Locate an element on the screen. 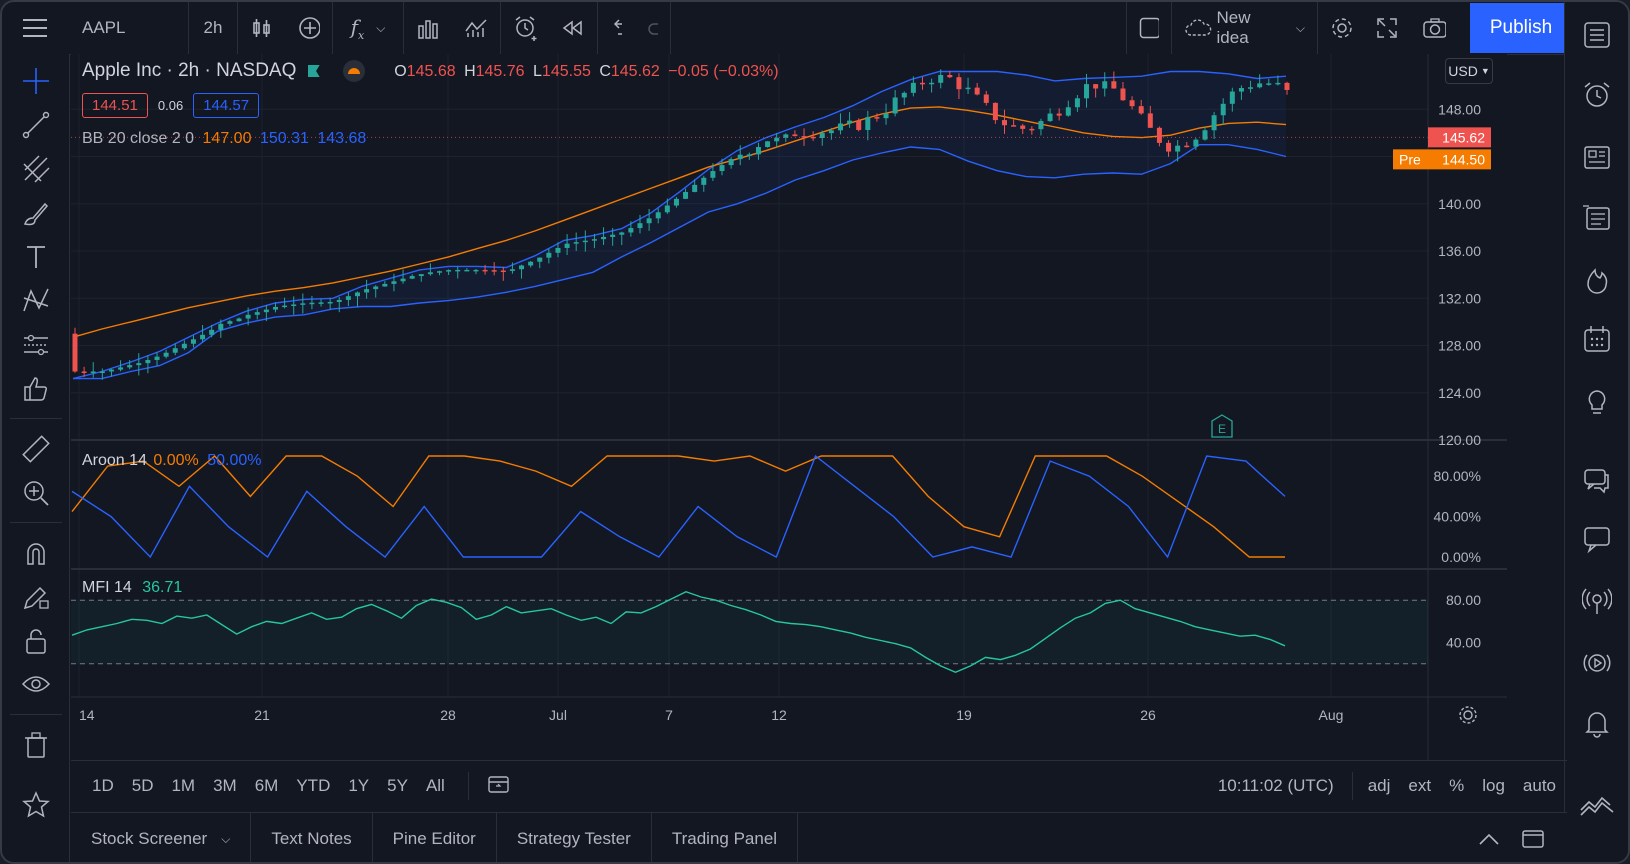 The width and height of the screenshot is (1630, 864). new-idea-button: New idea ⌵ is located at coordinates (1244, 28).